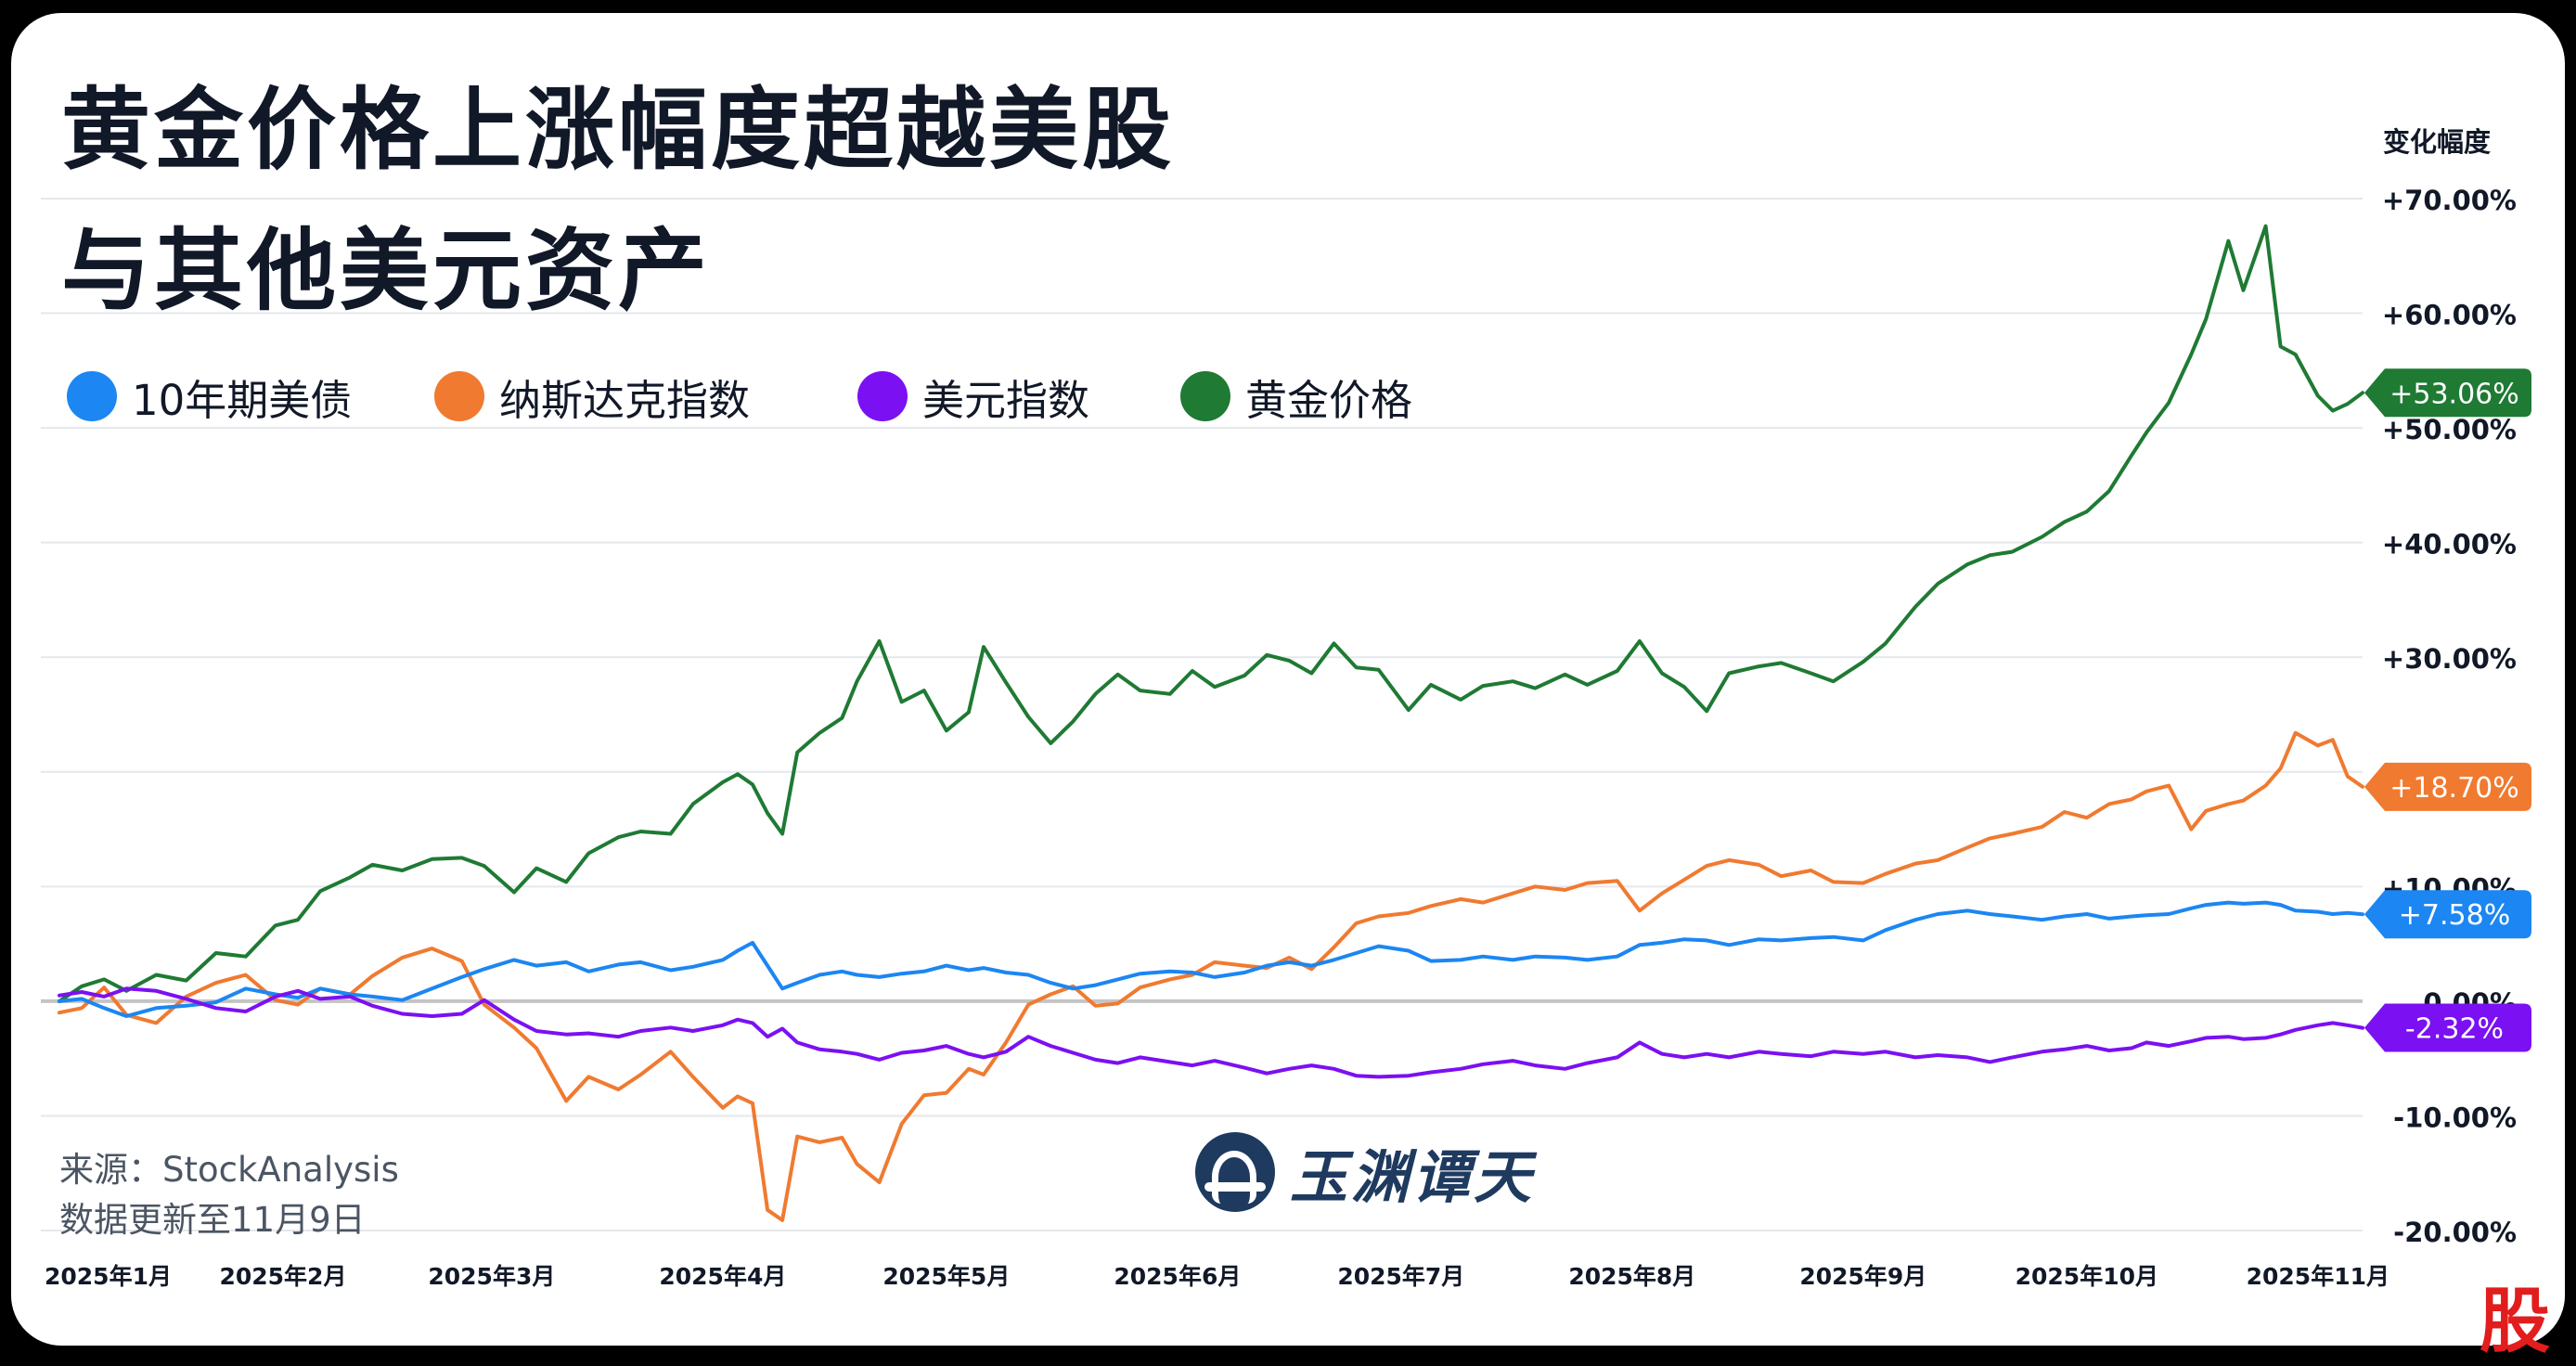  I want to click on end-value-tag-usd-index, so click(2447, 1027).